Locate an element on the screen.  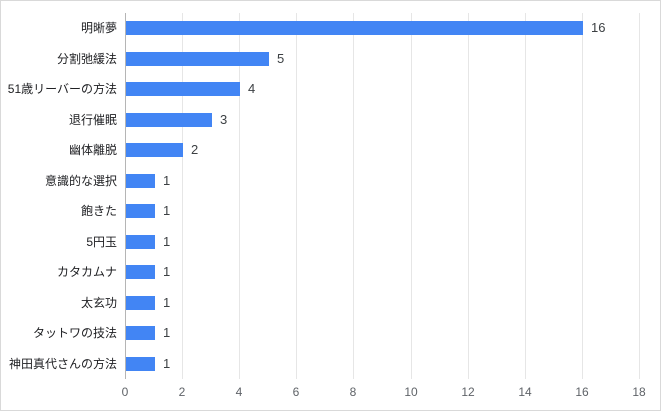
category-label: タットワの技法 is located at coordinates (74, 333).